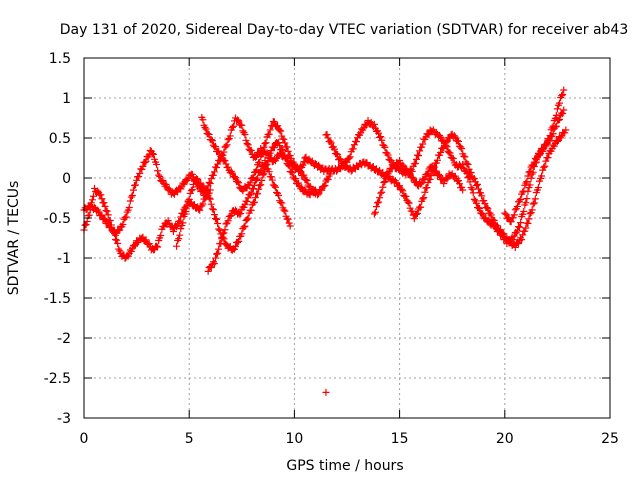  I want to click on x-tick-label: 15, so click(400, 439).